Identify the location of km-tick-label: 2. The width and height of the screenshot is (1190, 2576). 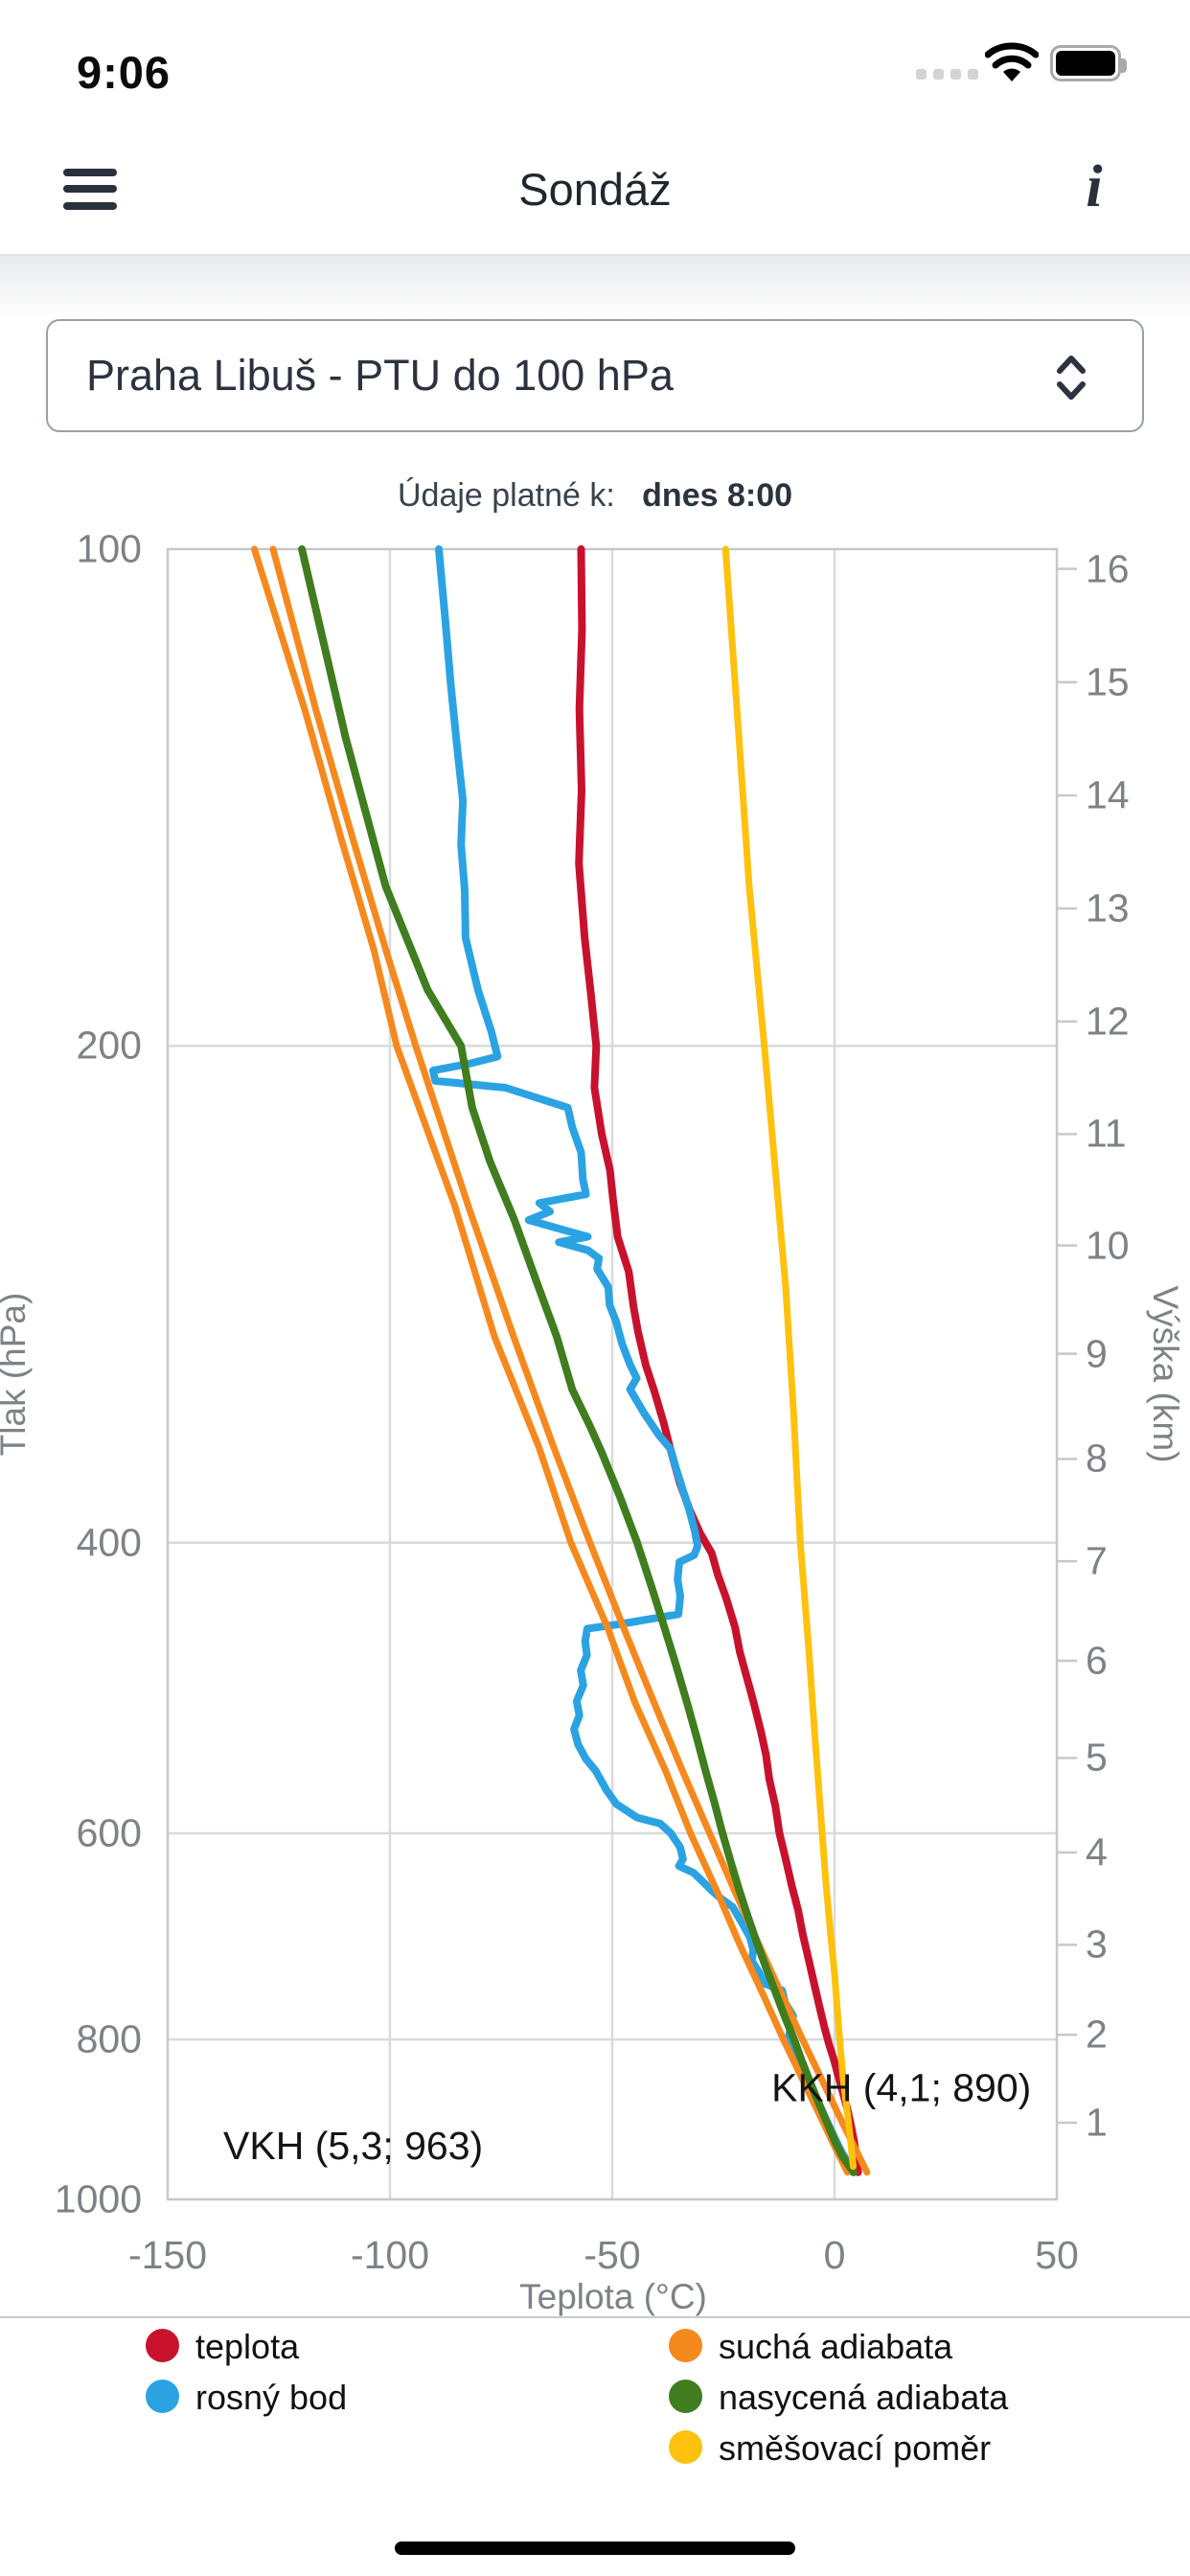
(1097, 2035).